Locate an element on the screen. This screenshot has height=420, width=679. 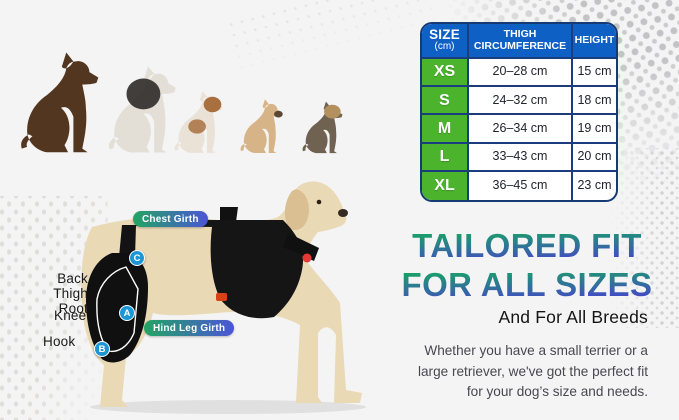
dog-nose is located at coordinates (343, 213).